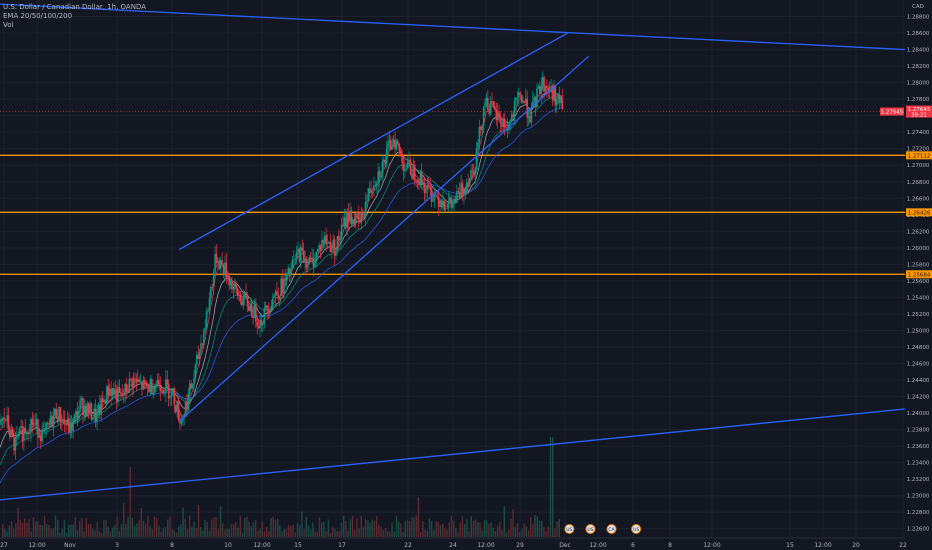  I want to click on price-tick-label: 1.23800, so click(918, 431).